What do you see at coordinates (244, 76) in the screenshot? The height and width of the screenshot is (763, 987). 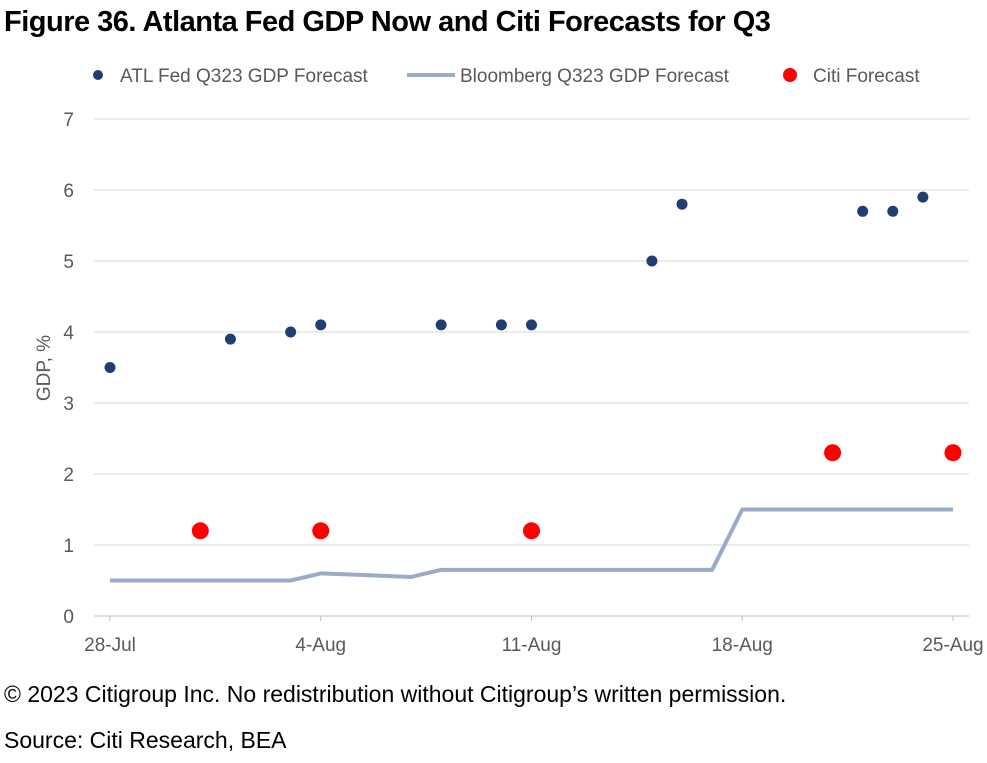 I see `legend-label-atl: ATL Fed Q323 GDP Forecast` at bounding box center [244, 76].